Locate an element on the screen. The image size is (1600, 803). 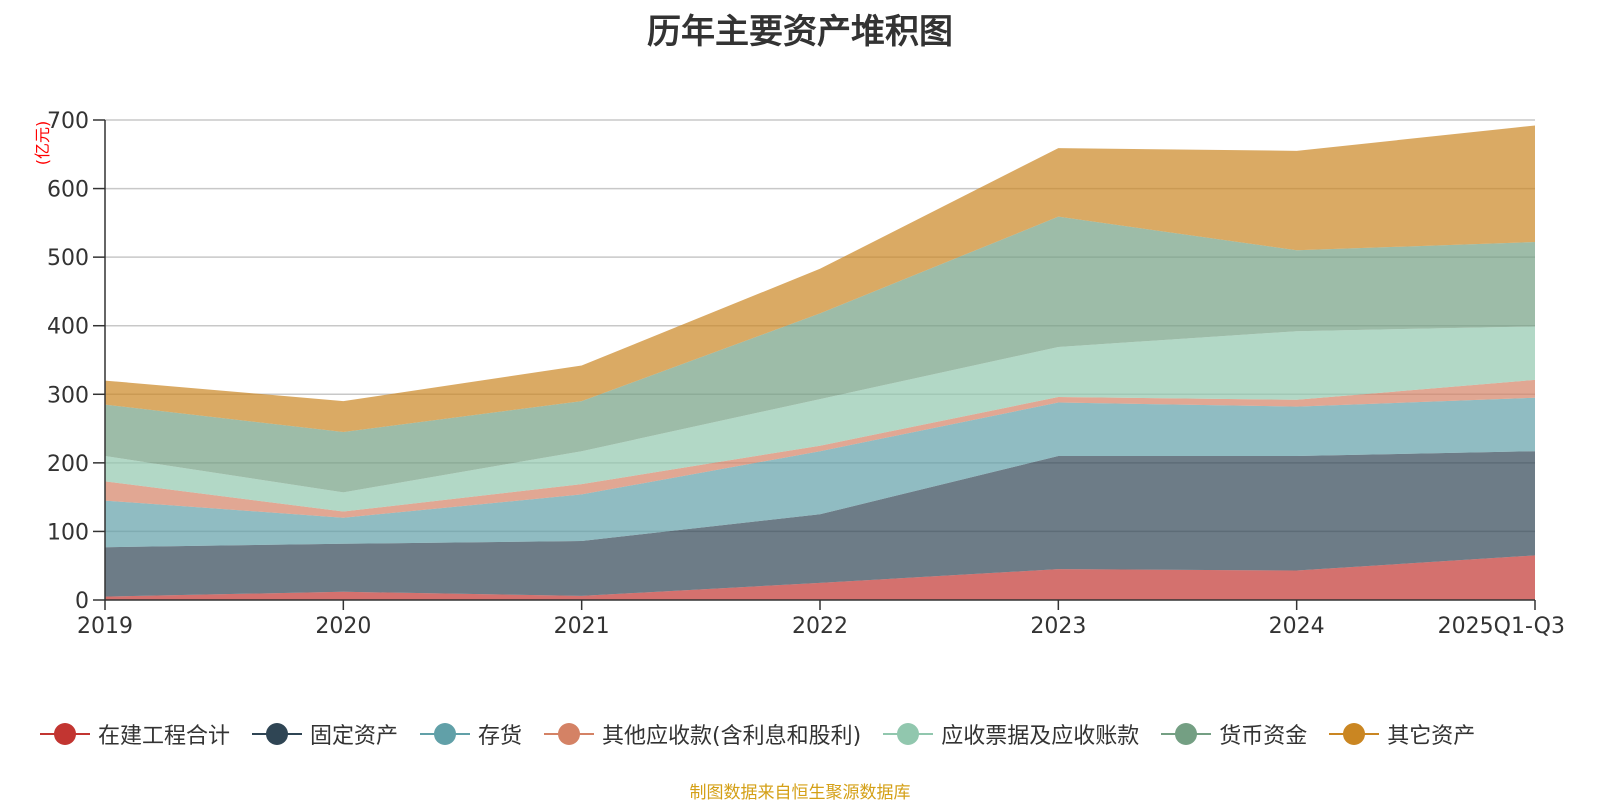
x-tick-label: 2025Q1-Q3 is located at coordinates (1501, 626).